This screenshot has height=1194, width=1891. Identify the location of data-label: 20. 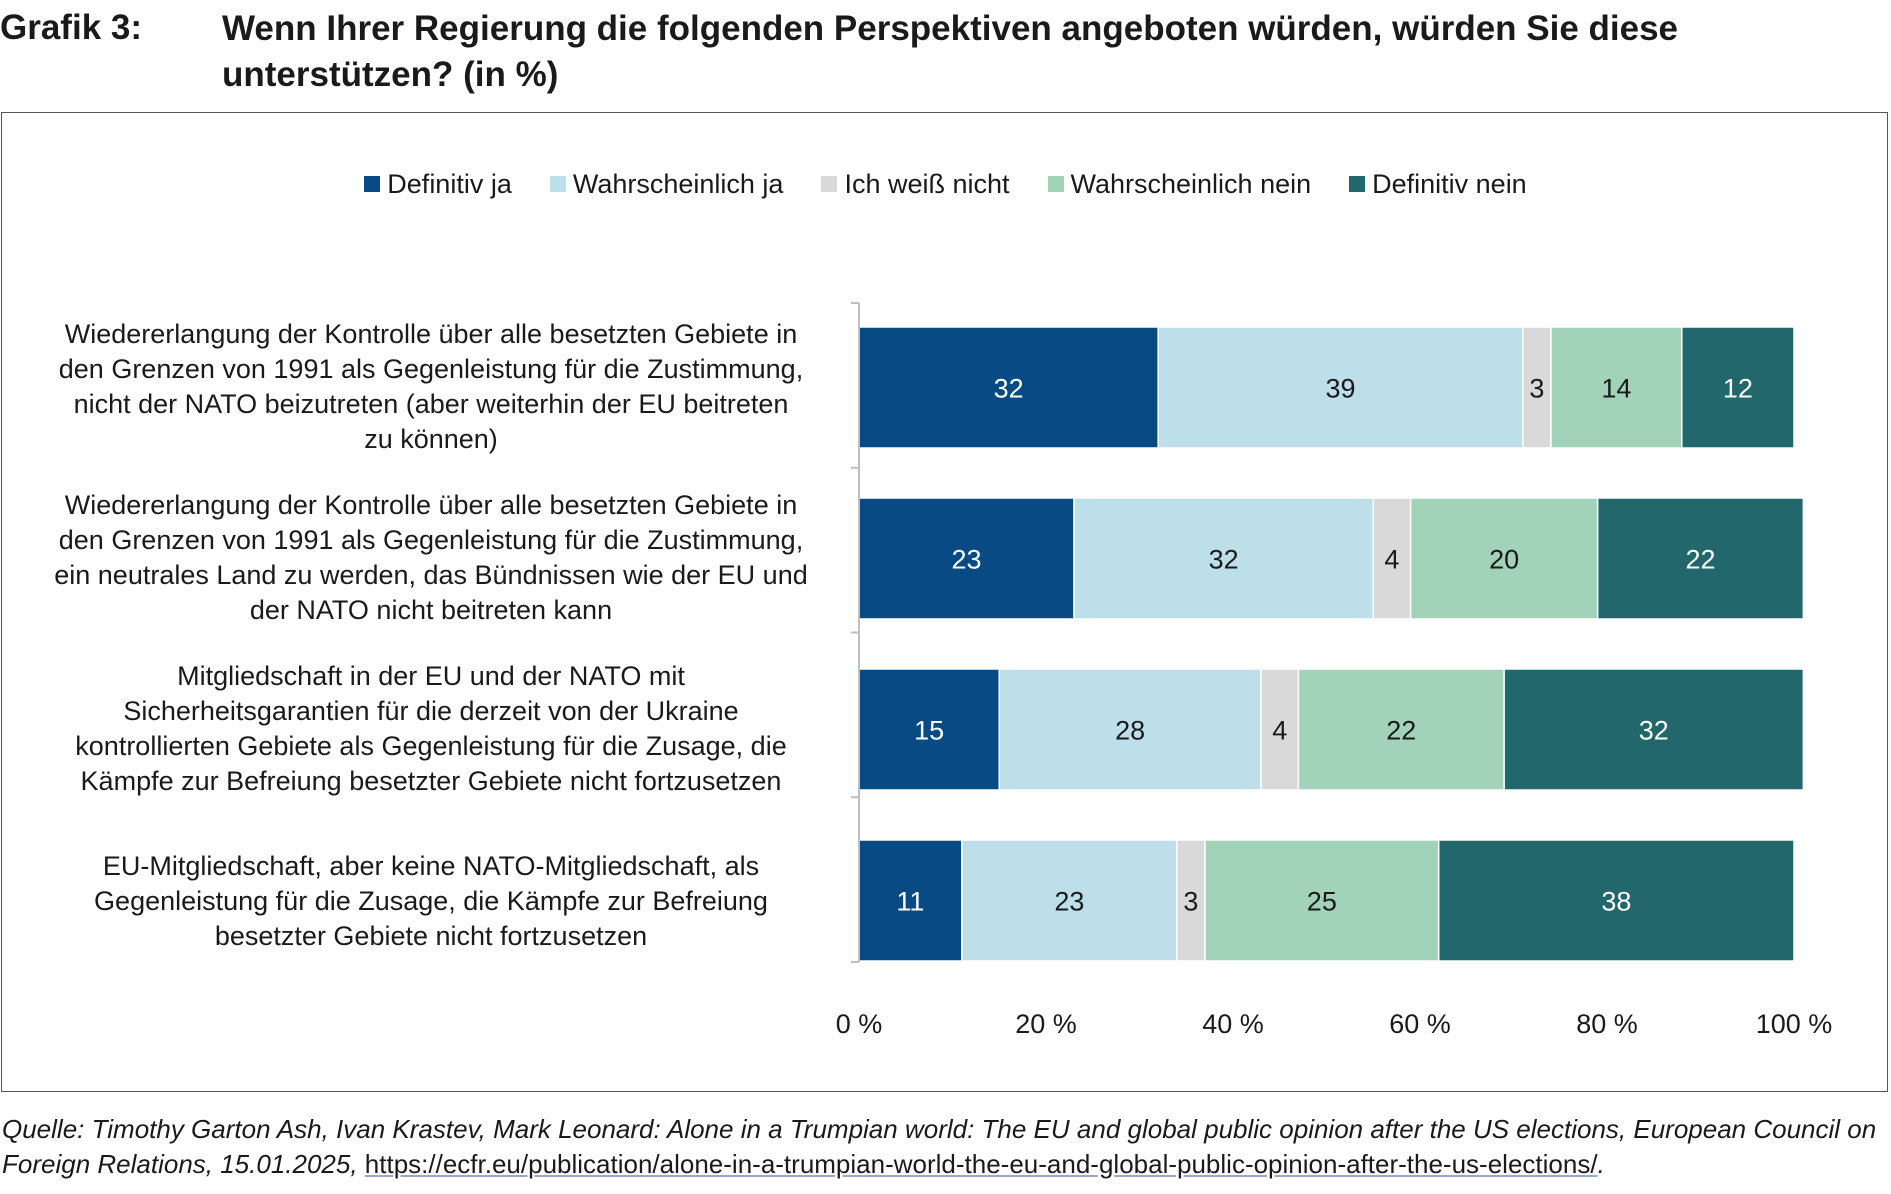
(1504, 560).